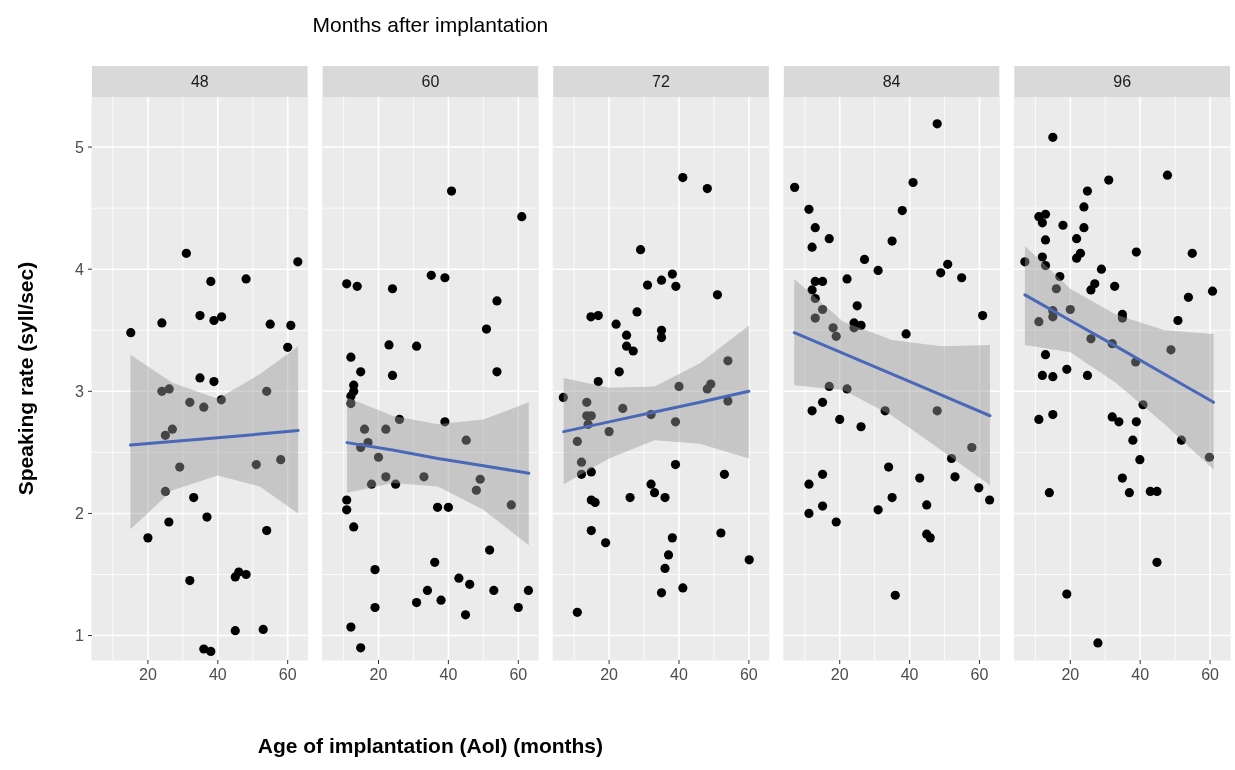 This screenshot has height=770, width=1235. What do you see at coordinates (891, 81) in the screenshot?
I see `chart-title: 84` at bounding box center [891, 81].